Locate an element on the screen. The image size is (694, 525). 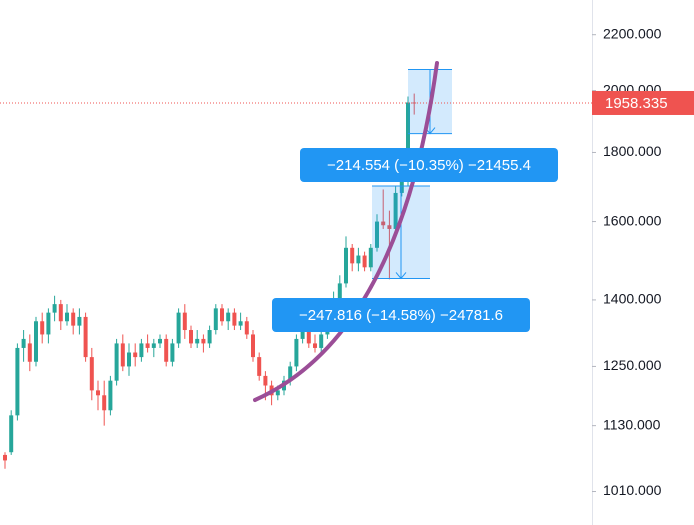
y-tick-label: 1250.000 is located at coordinates (632, 365).